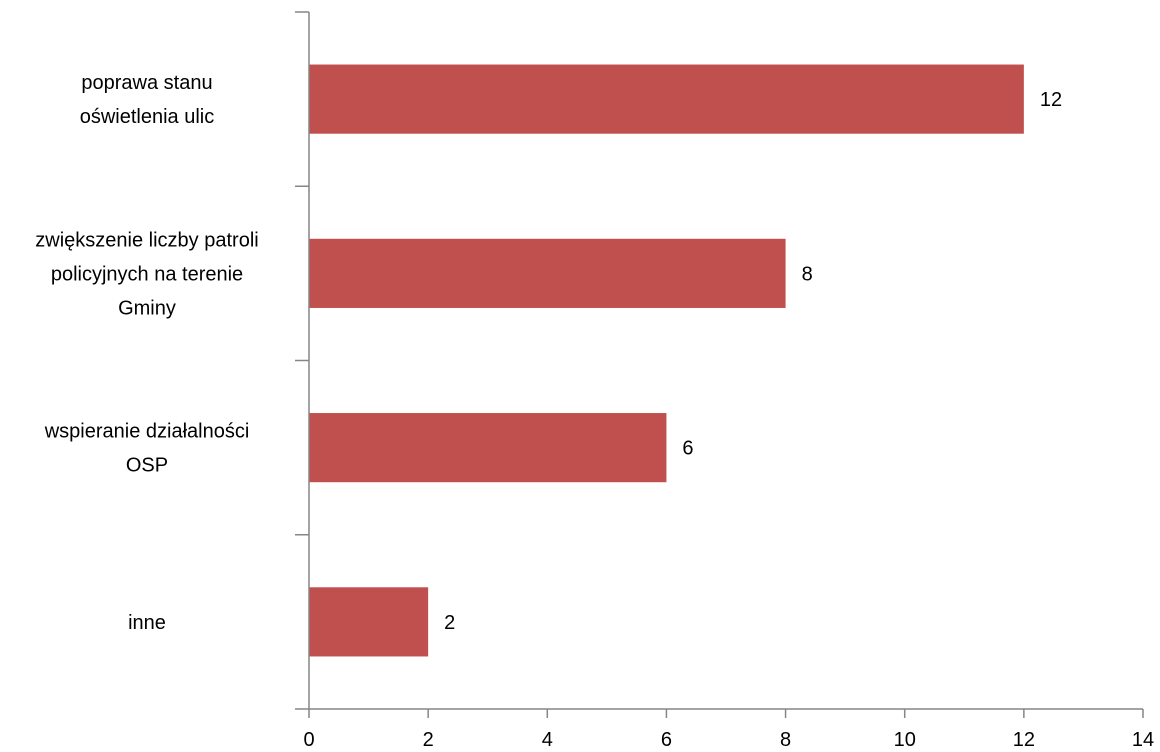 The image size is (1160, 752). I want to click on category-label-3-line-0: inne, so click(147, 623).